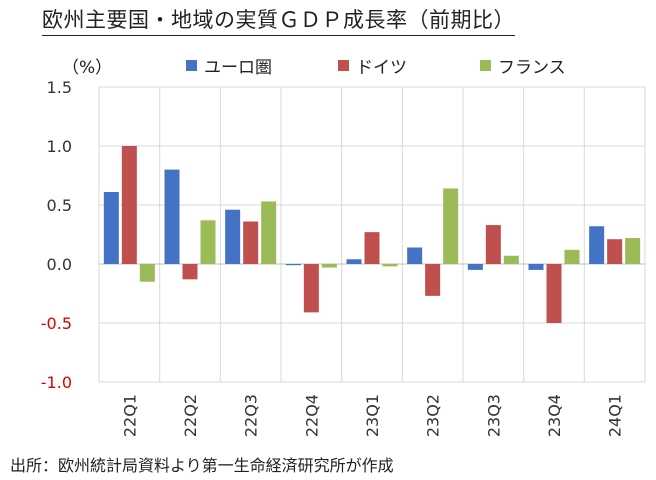 The width and height of the screenshot is (656, 480). Describe the element at coordinates (314, 68) in the screenshot. I see `legend: （%） ユーロ圏 ドイツ フランス` at that location.